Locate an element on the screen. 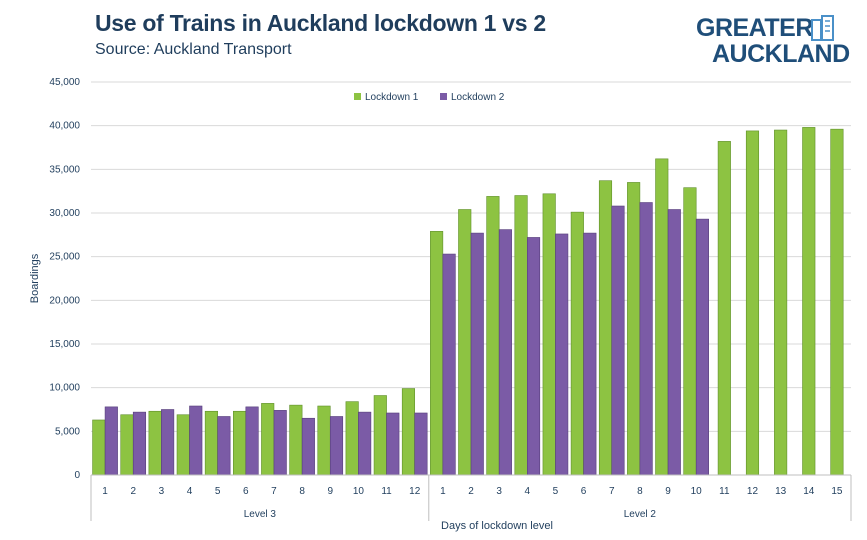 The width and height of the screenshot is (867, 540). y-tick-label: 20,000 is located at coordinates (64, 300).